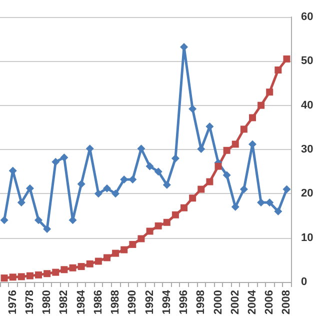 Image resolution: width=320 pixels, height=320 pixels. I want to click on x-tick-label: 1998, so click(201, 302).